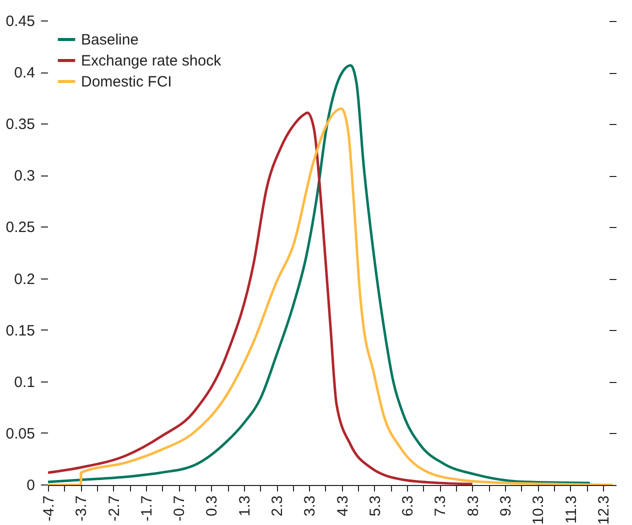  I want to click on x-tick-label: 0.3, so click(212, 506).